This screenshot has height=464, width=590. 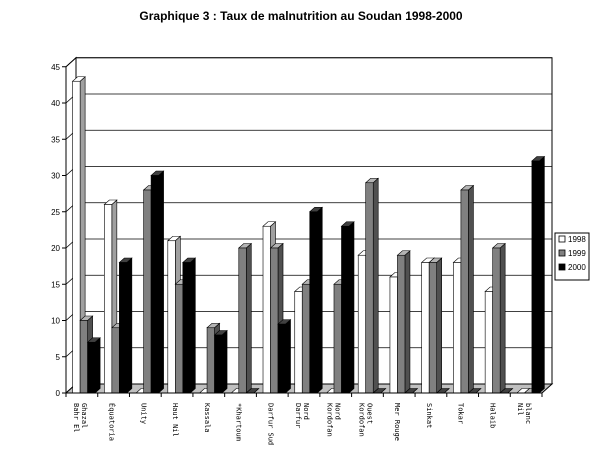 I want to click on legend: 1998 1999 2000, so click(x=572, y=256).